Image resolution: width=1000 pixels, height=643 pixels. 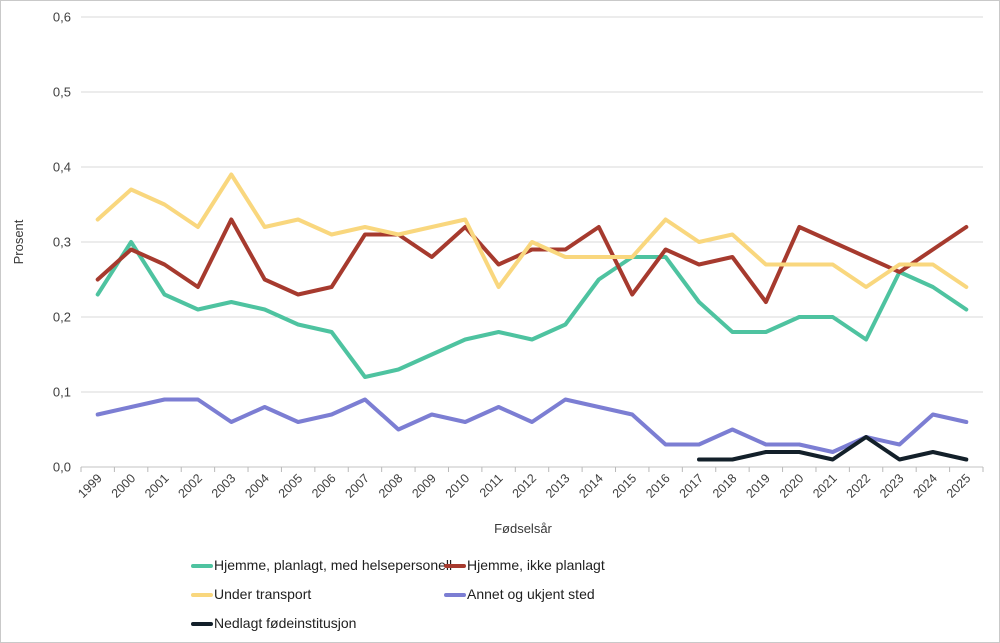 I want to click on x-axis-title: Fødselsår, so click(x=523, y=528).